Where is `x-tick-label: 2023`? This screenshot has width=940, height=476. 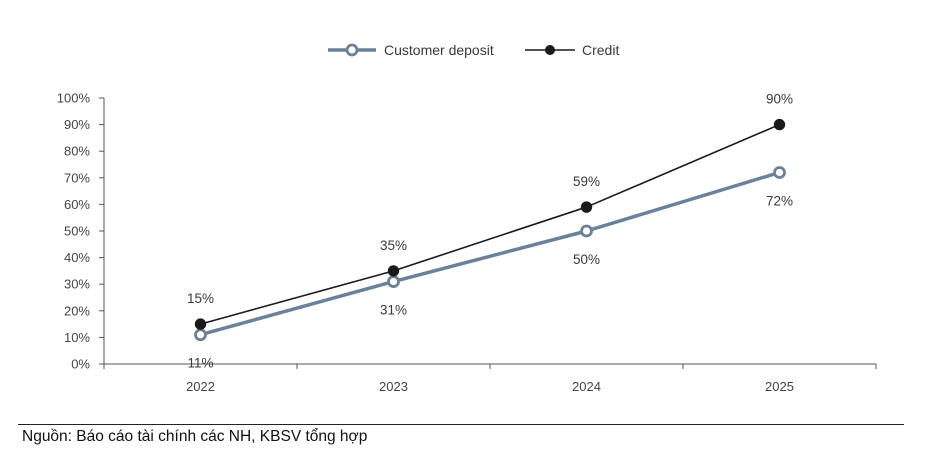
x-tick-label: 2023 is located at coordinates (393, 386).